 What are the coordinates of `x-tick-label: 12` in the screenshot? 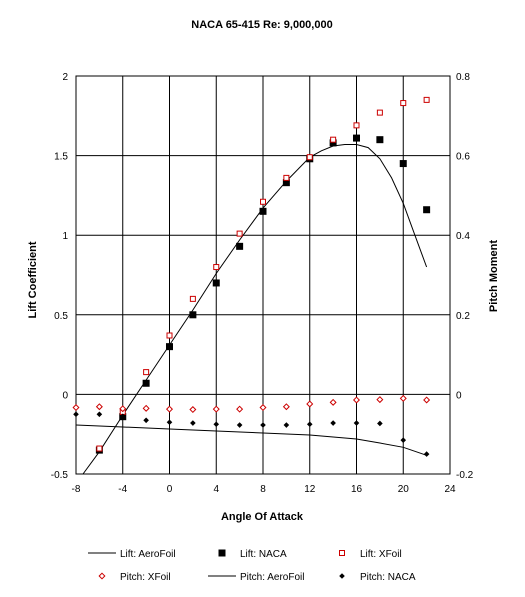 It's located at (310, 489).